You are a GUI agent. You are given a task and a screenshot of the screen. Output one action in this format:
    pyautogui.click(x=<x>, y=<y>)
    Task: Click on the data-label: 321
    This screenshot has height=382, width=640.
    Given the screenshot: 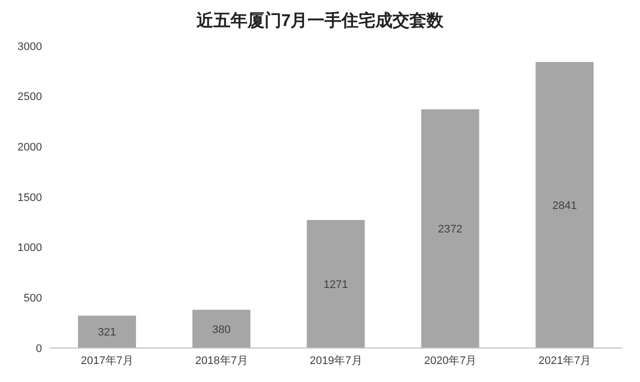 What is the action you would take?
    pyautogui.click(x=107, y=332)
    